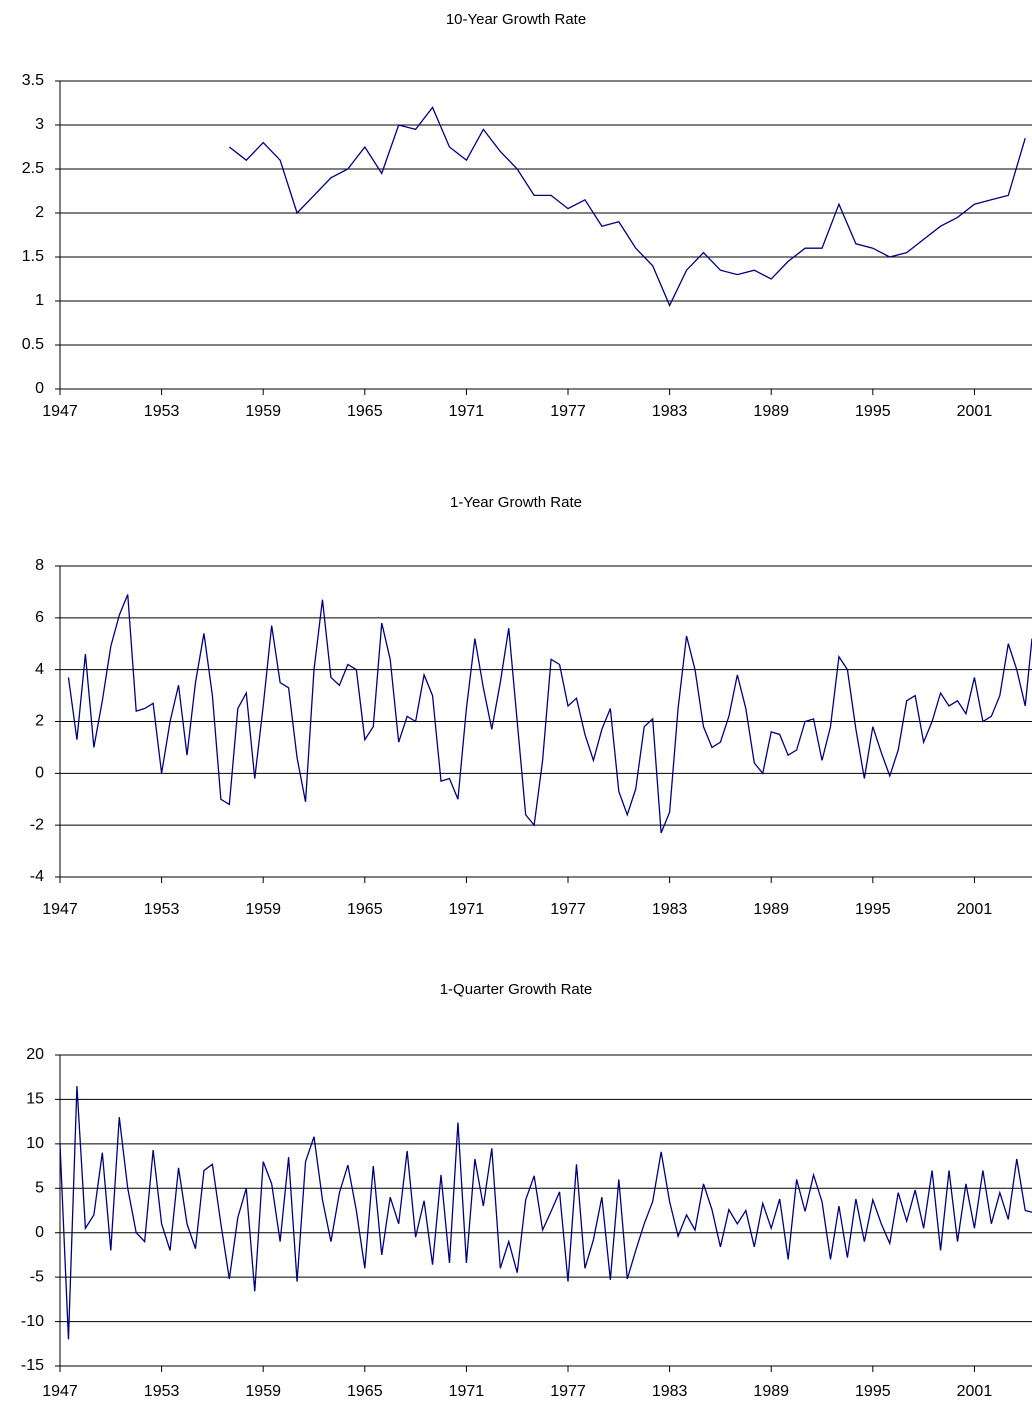 The height and width of the screenshot is (1411, 1032). I want to click on chart-title: 1-Quarter Growth Rate, so click(516, 989).